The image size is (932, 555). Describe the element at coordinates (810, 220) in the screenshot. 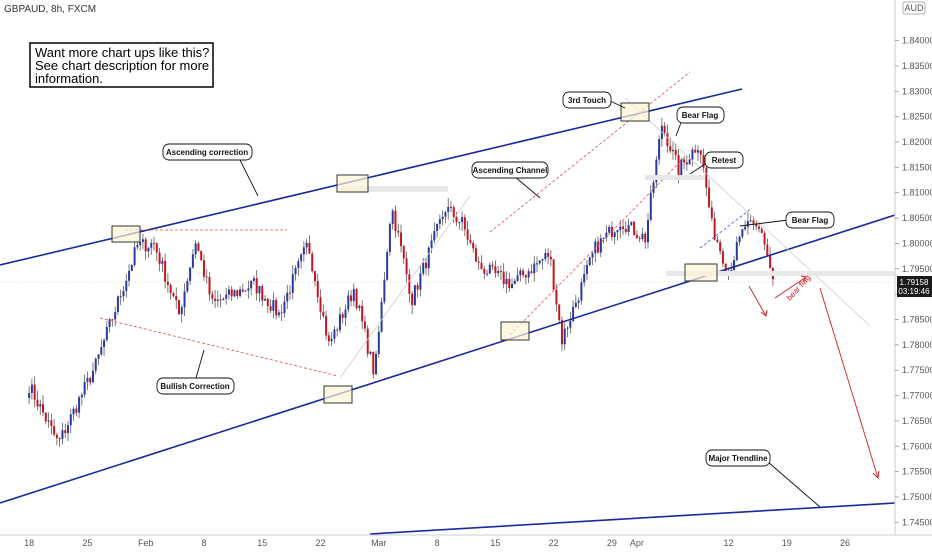

I see `callout-bear-flag-right` at that location.